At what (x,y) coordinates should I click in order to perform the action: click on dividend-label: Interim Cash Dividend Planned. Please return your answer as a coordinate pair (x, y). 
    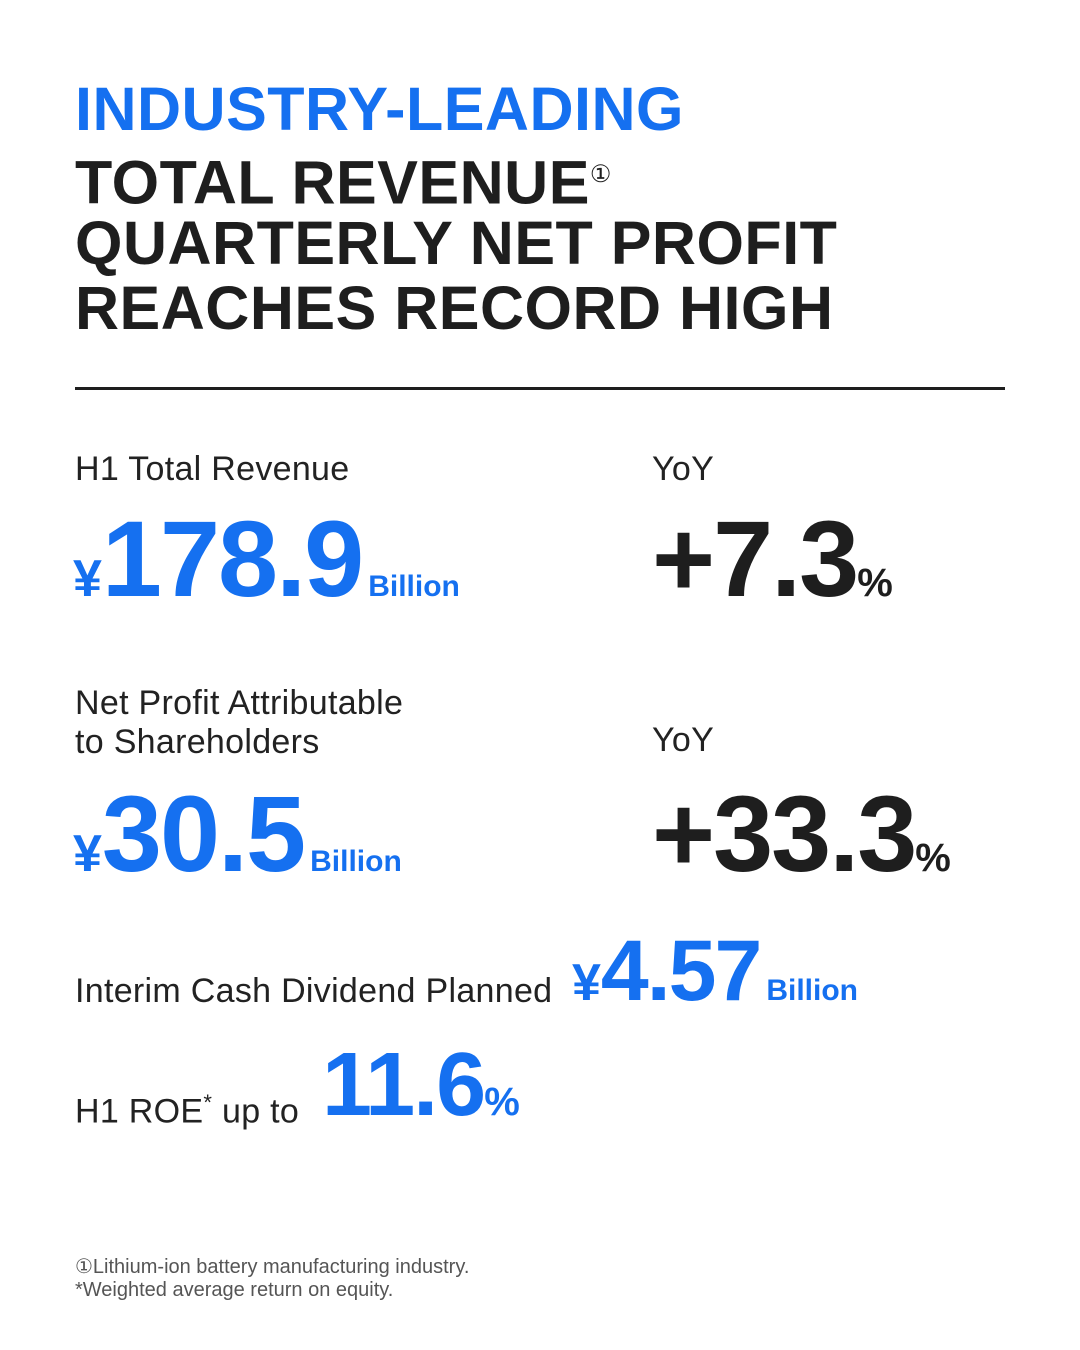
    Looking at the image, I should click on (314, 991).